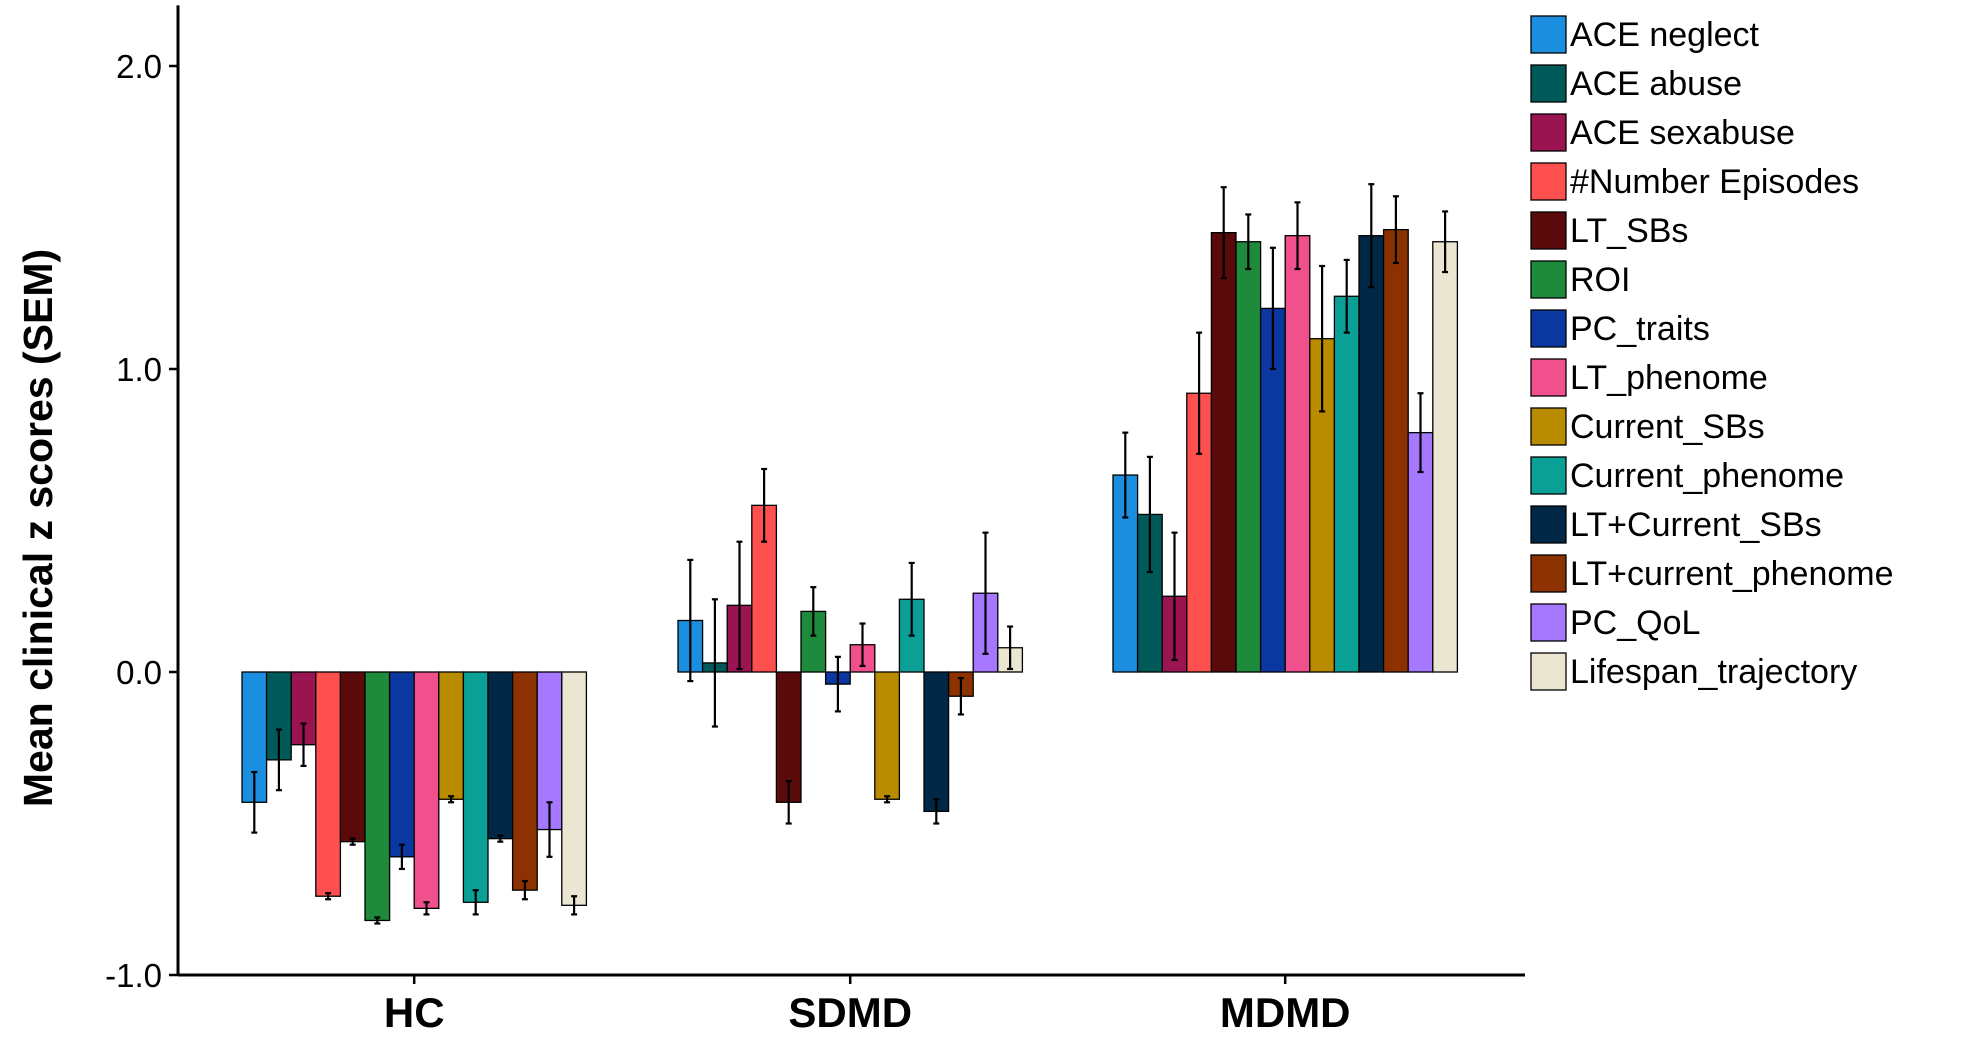 Image resolution: width=1980 pixels, height=1046 pixels. What do you see at coordinates (1635, 623) in the screenshot?
I see `legend-label: PC_QoL` at bounding box center [1635, 623].